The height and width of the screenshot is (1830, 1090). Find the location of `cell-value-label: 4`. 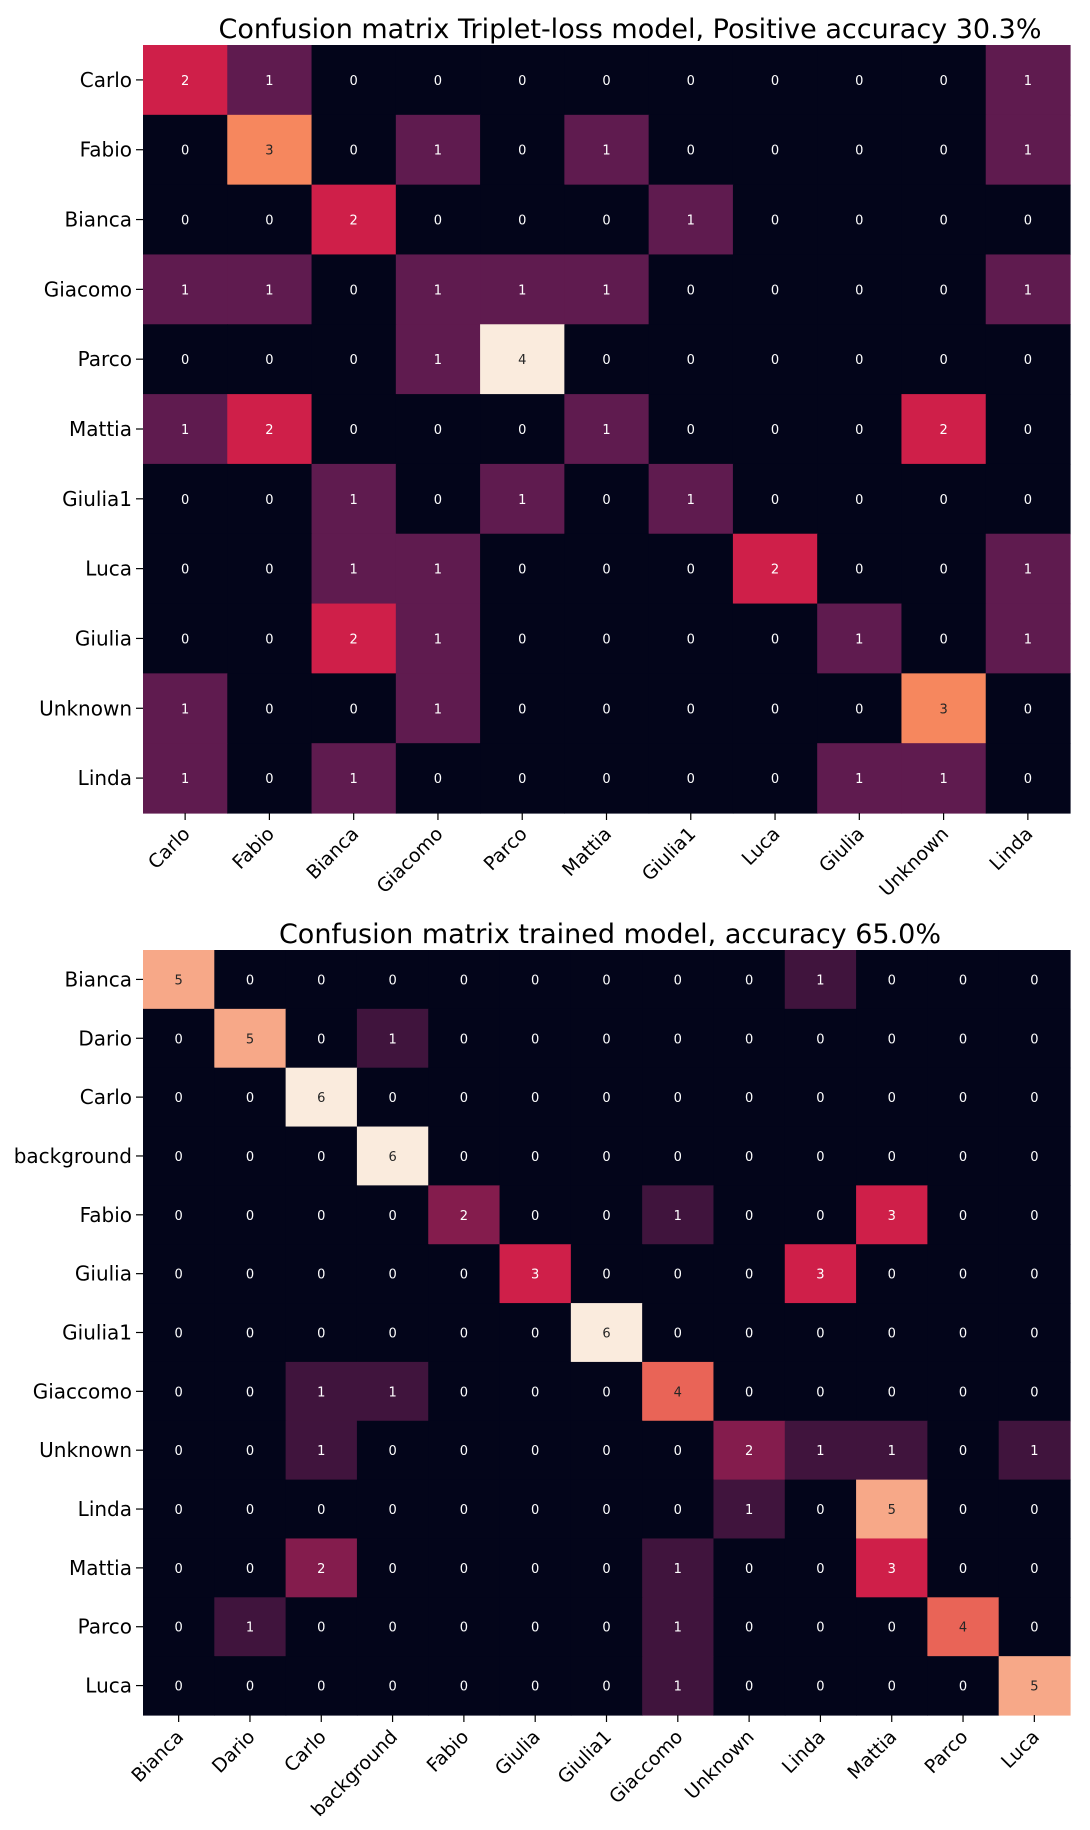

cell-value-label: 4 is located at coordinates (522, 360).